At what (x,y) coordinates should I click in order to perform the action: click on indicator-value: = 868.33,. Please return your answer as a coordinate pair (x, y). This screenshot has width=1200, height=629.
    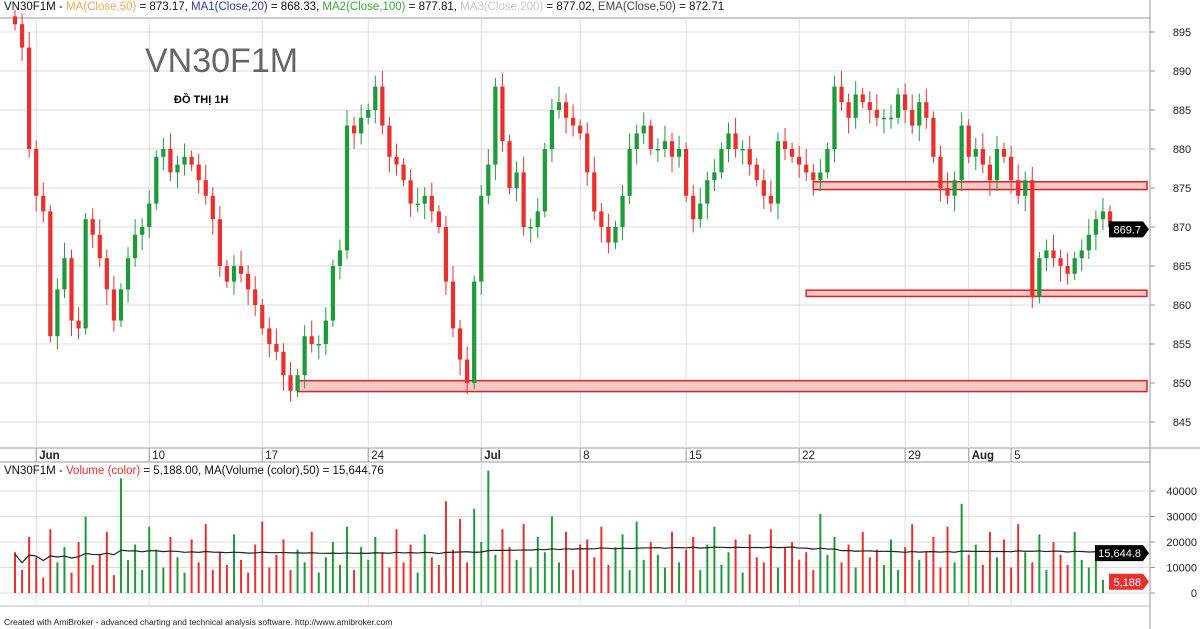
    Looking at the image, I should click on (295, 7).